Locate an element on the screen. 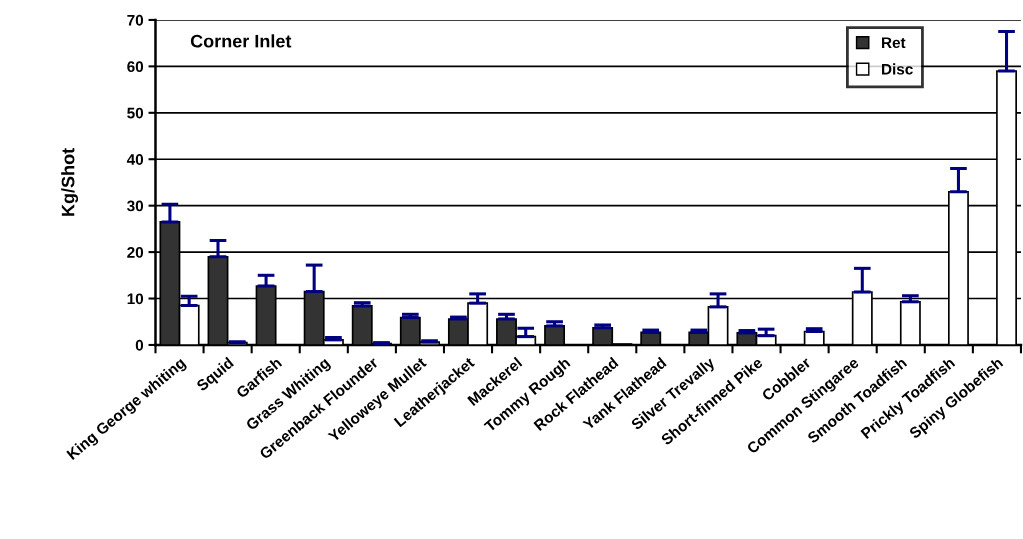 The height and width of the screenshot is (539, 1023). y-tick-label: 30 is located at coordinates (135, 206).